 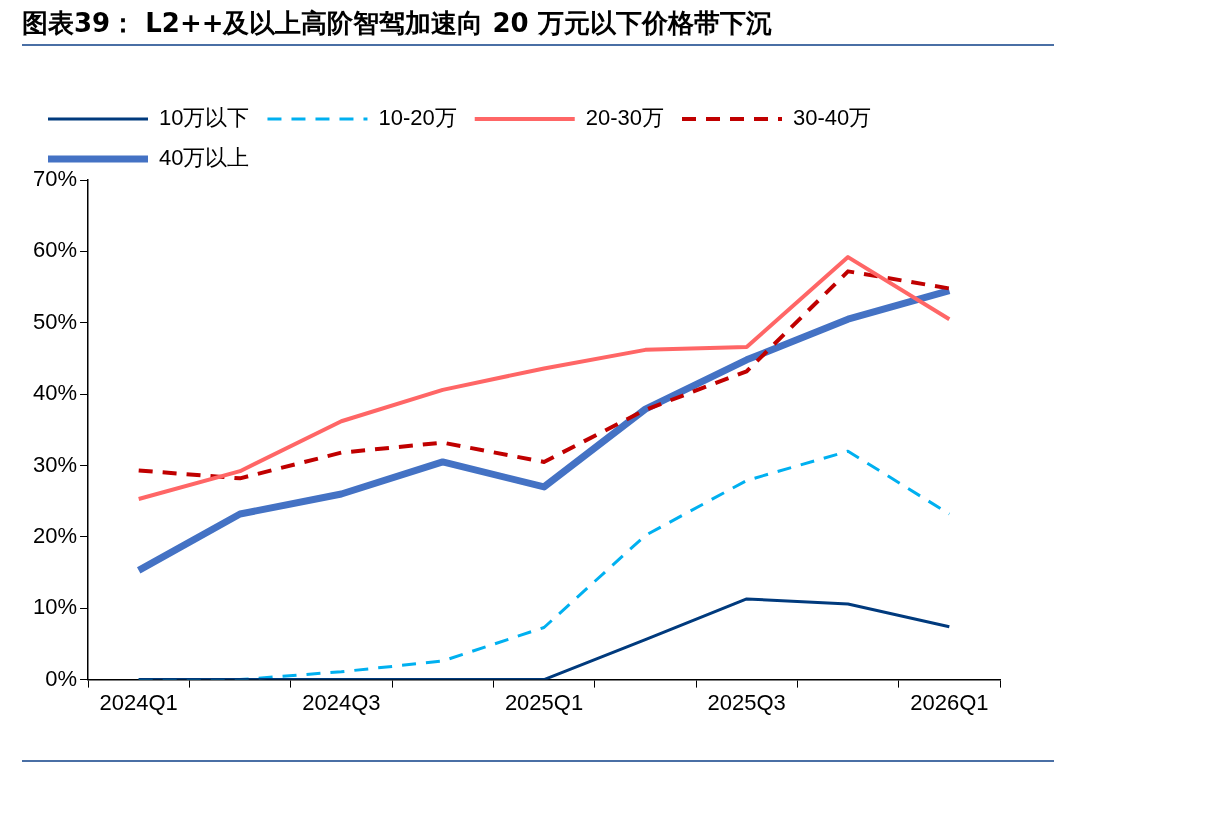 What do you see at coordinates (55, 179) in the screenshot?
I see `y-tick-label: 70%` at bounding box center [55, 179].